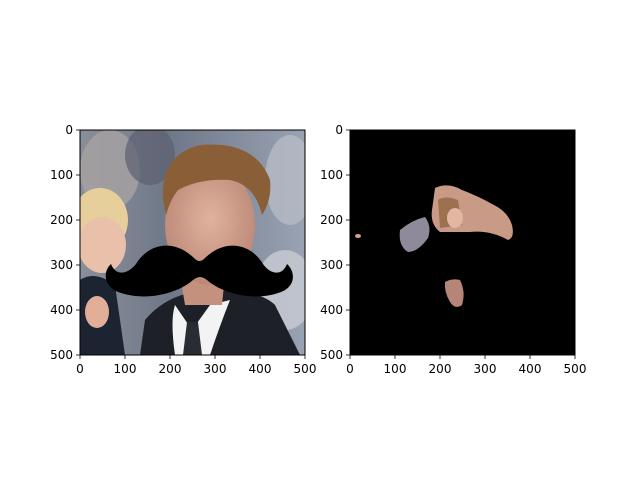 The width and height of the screenshot is (640, 480). I want to click on visible-neck-region, so click(454, 293).